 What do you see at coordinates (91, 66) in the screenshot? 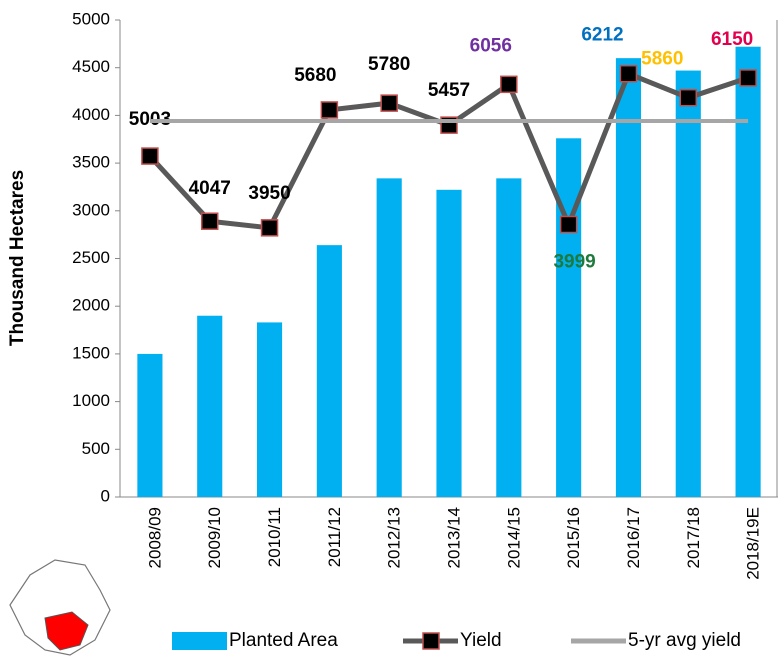
I see `y-tick-label: 4500` at bounding box center [91, 66].